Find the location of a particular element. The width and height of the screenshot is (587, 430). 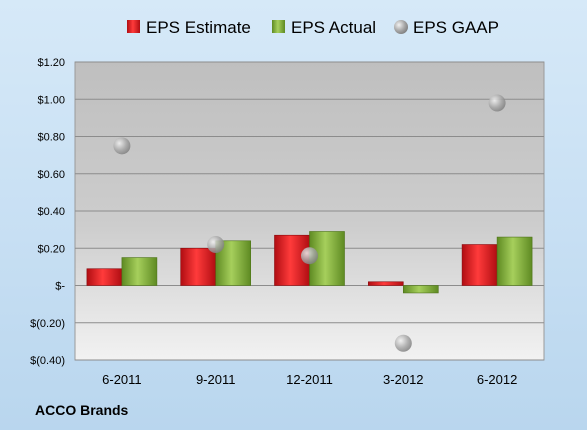

y-tick-label: $- is located at coordinates (60, 287).